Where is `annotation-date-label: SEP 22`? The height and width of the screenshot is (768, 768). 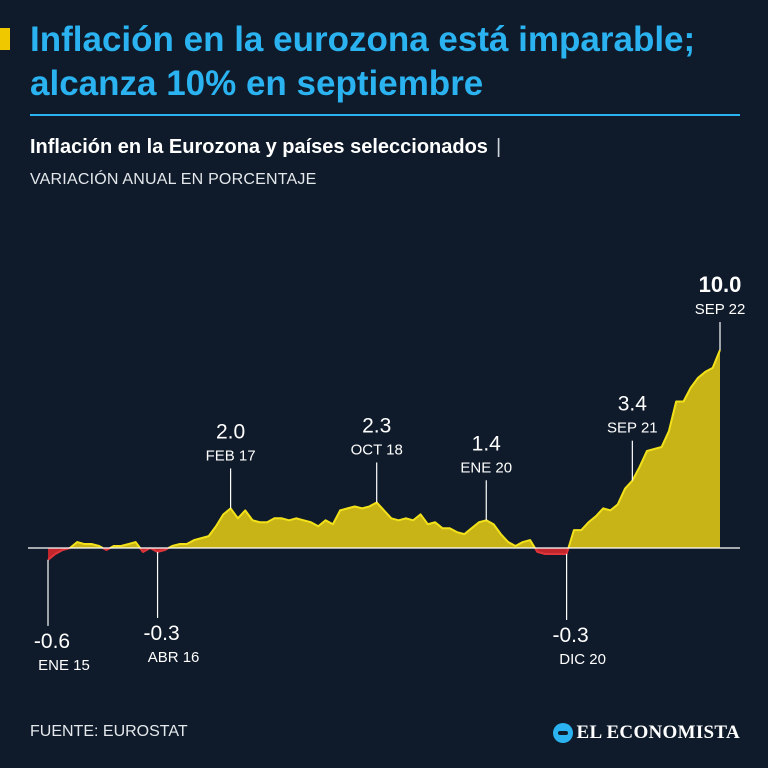
annotation-date-label: SEP 22 is located at coordinates (720, 309).